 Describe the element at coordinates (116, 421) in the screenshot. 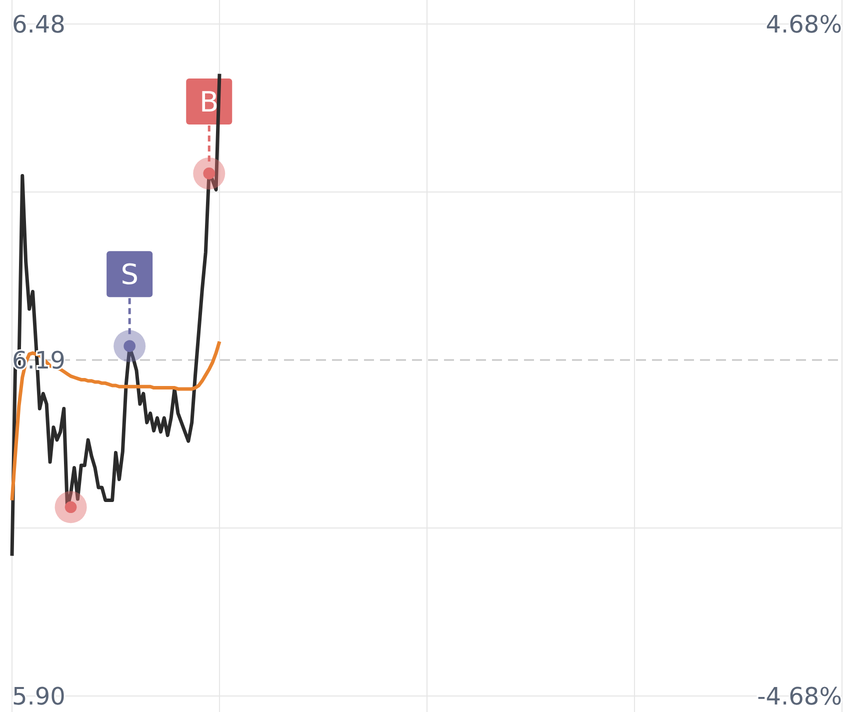

I see `line-series` at that location.